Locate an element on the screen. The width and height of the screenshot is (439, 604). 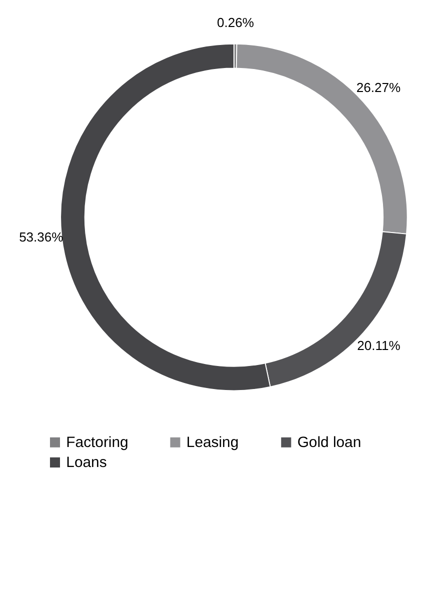
data-label: 53.36% is located at coordinates (41, 236).